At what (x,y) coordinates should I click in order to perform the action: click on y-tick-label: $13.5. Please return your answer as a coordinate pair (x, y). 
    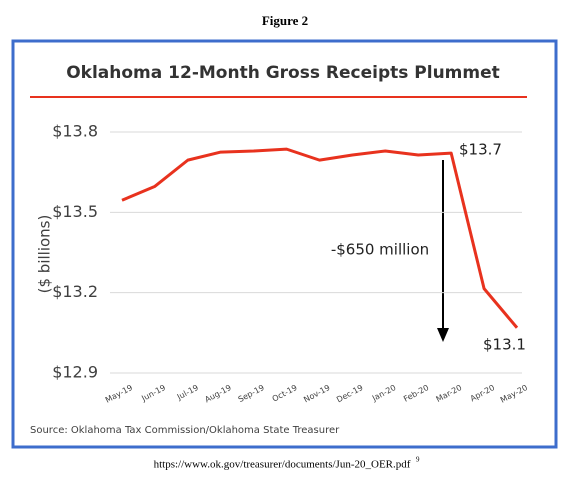
    Looking at the image, I should click on (75, 211).